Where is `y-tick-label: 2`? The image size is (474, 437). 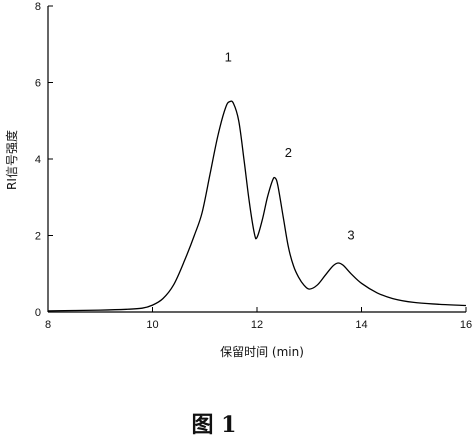
y-tick-label: 2 is located at coordinates (38, 237).